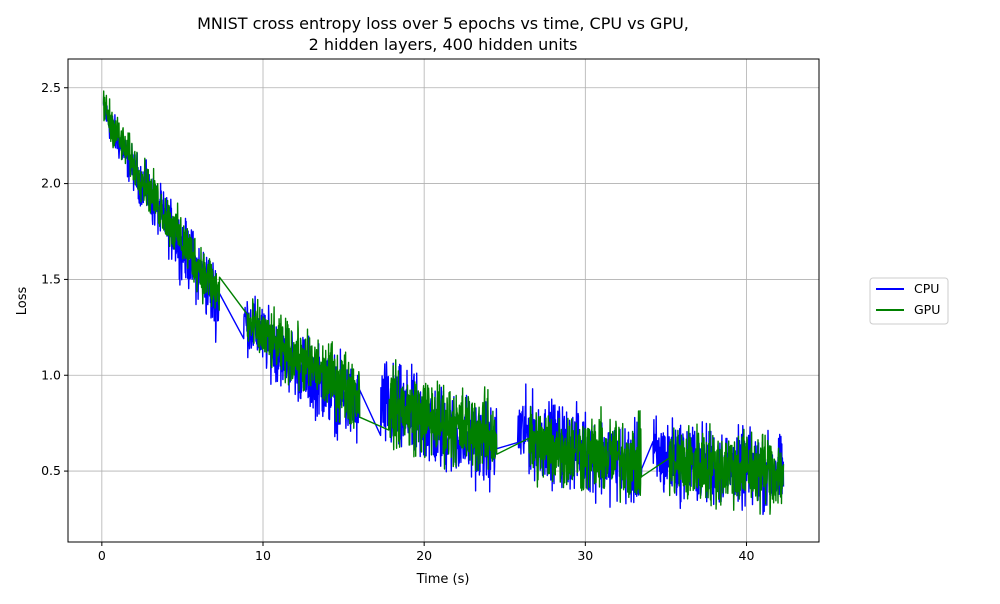 This screenshot has height=604, width=1000. Describe the element at coordinates (51, 87) in the screenshot. I see `y-tick-label: 2.5` at that location.